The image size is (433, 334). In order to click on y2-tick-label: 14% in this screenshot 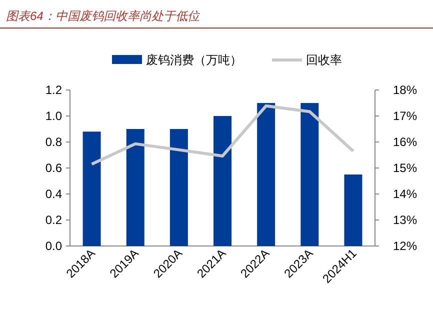, I will do `click(405, 194)`.